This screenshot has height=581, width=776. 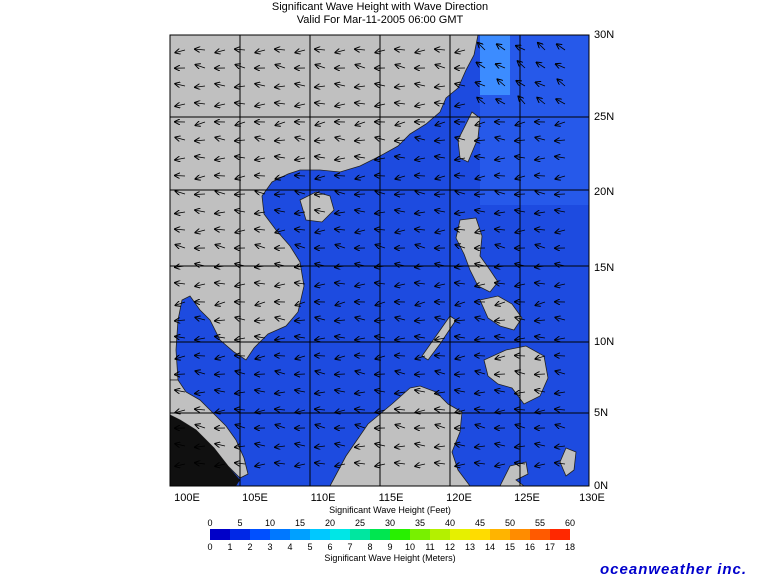 I want to click on colorbar-feet-tick: 55, so click(x=540, y=523).